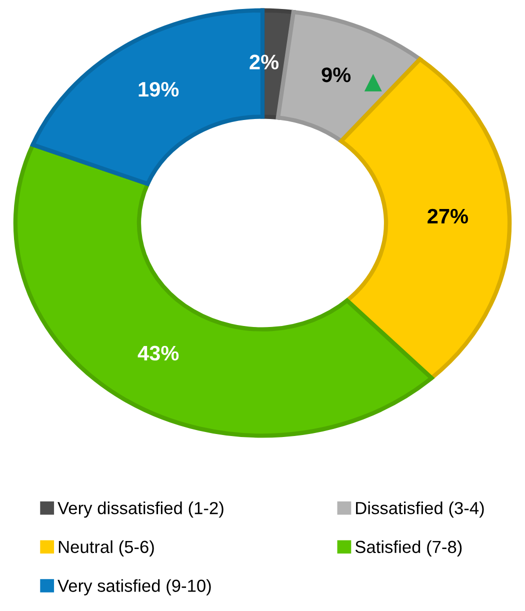  What do you see at coordinates (158, 353) in the screenshot?
I see `data-label: 43%` at bounding box center [158, 353].